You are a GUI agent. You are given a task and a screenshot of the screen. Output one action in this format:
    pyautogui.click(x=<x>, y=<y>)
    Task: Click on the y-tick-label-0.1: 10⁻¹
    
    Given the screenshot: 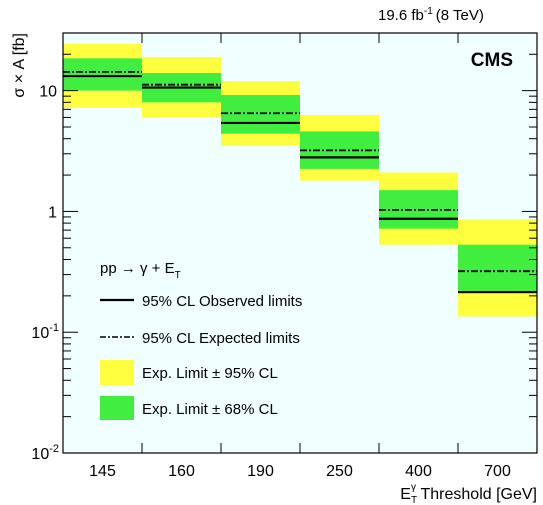 What is the action you would take?
    pyautogui.click(x=45, y=332)
    